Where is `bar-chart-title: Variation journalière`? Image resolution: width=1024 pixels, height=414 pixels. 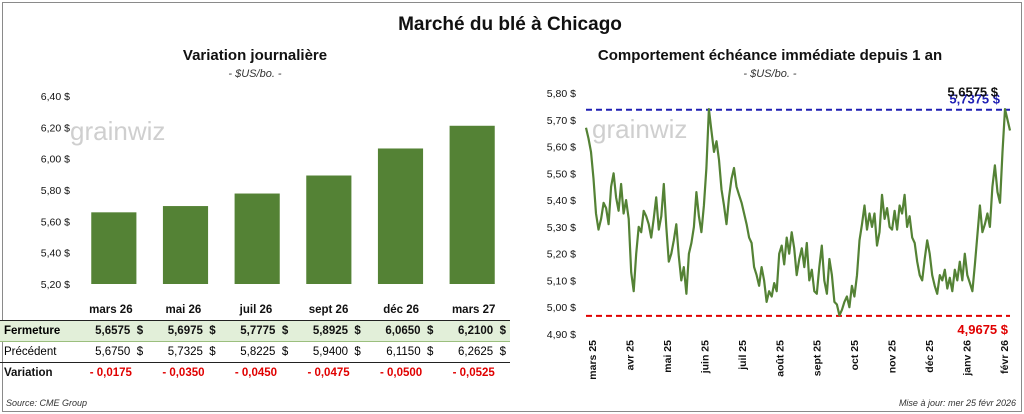 bar-chart-title: Variation journalière is located at coordinates (255, 55).